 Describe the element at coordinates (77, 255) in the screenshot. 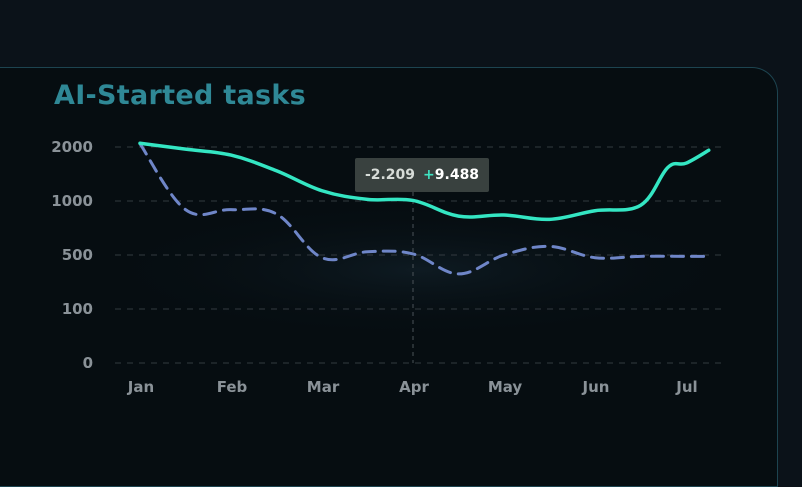

I see `y-tick-label: 500` at that location.